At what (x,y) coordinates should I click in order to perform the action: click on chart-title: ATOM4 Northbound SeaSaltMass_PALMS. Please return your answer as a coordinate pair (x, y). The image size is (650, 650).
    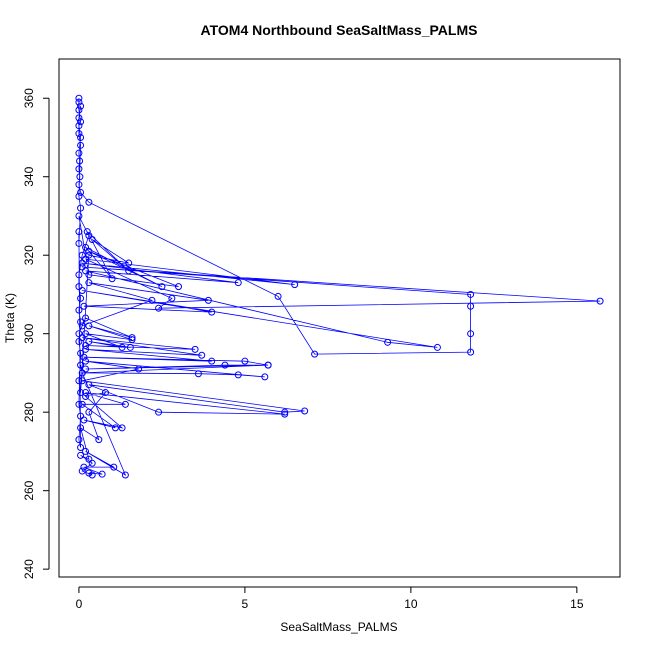
    Looking at the image, I should click on (339, 30).